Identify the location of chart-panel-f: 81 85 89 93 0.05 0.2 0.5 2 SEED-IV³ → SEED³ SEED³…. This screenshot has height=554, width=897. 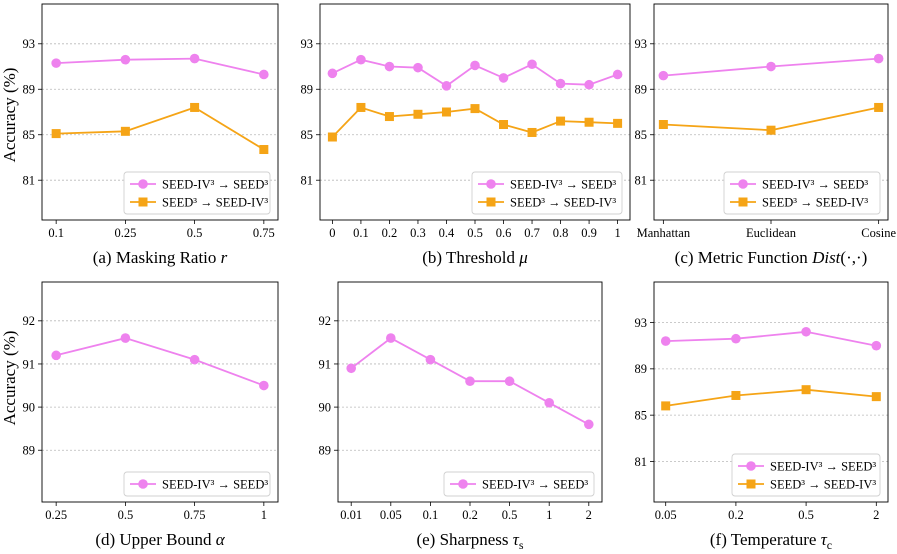
(762, 416).